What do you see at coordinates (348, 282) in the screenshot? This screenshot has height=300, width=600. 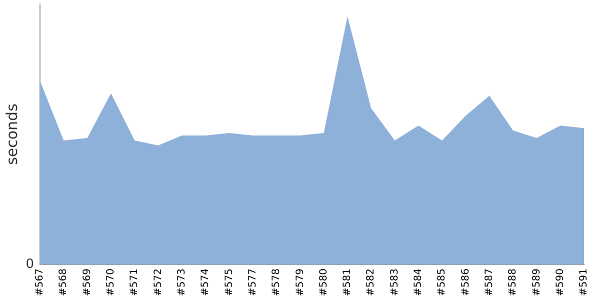 I see `x-tick-label: #581` at bounding box center [348, 282].